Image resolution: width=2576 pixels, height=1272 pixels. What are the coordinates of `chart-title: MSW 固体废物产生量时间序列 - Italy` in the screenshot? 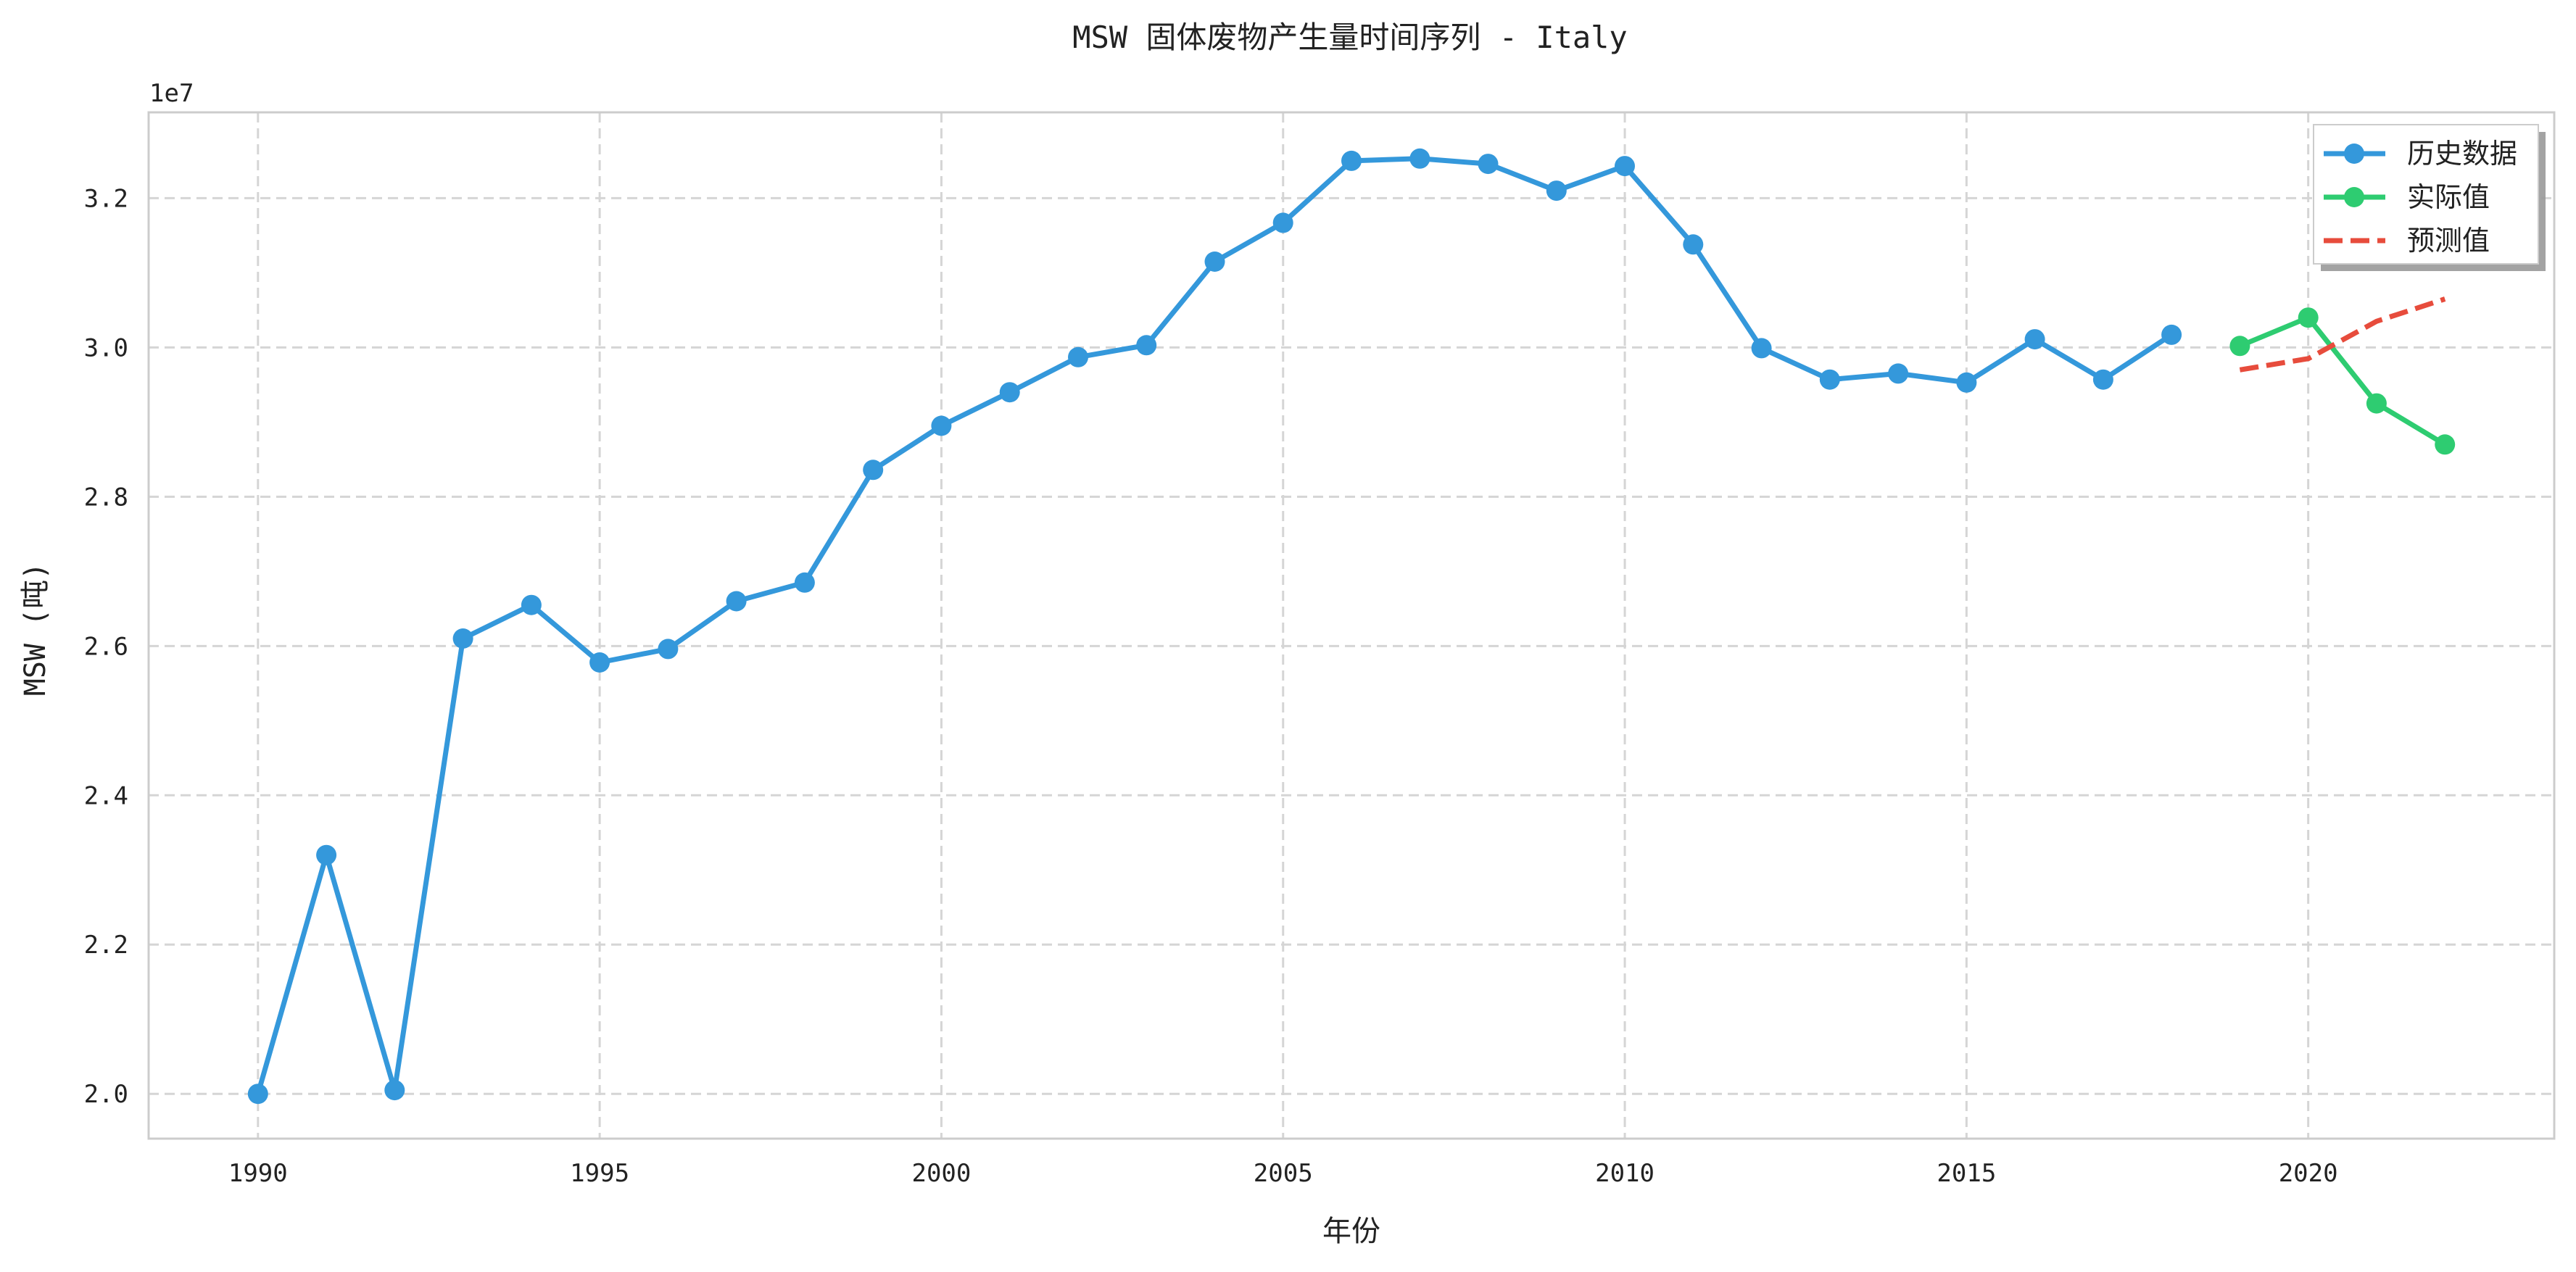 It's located at (1350, 37).